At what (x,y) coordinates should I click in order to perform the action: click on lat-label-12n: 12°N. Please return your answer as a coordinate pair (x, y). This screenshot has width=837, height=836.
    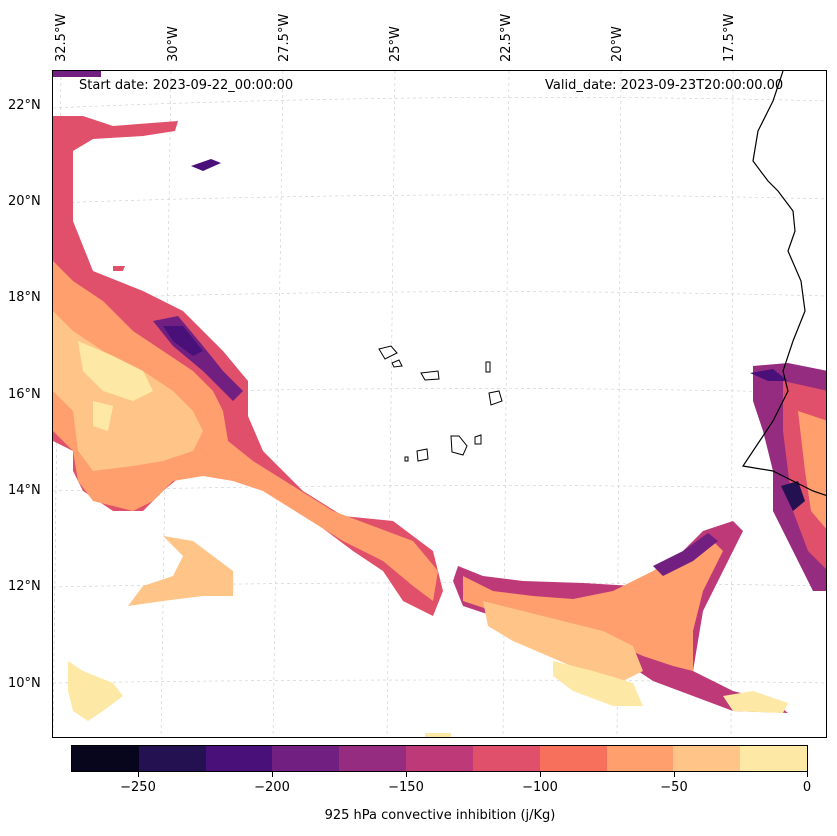
    Looking at the image, I should click on (24, 586).